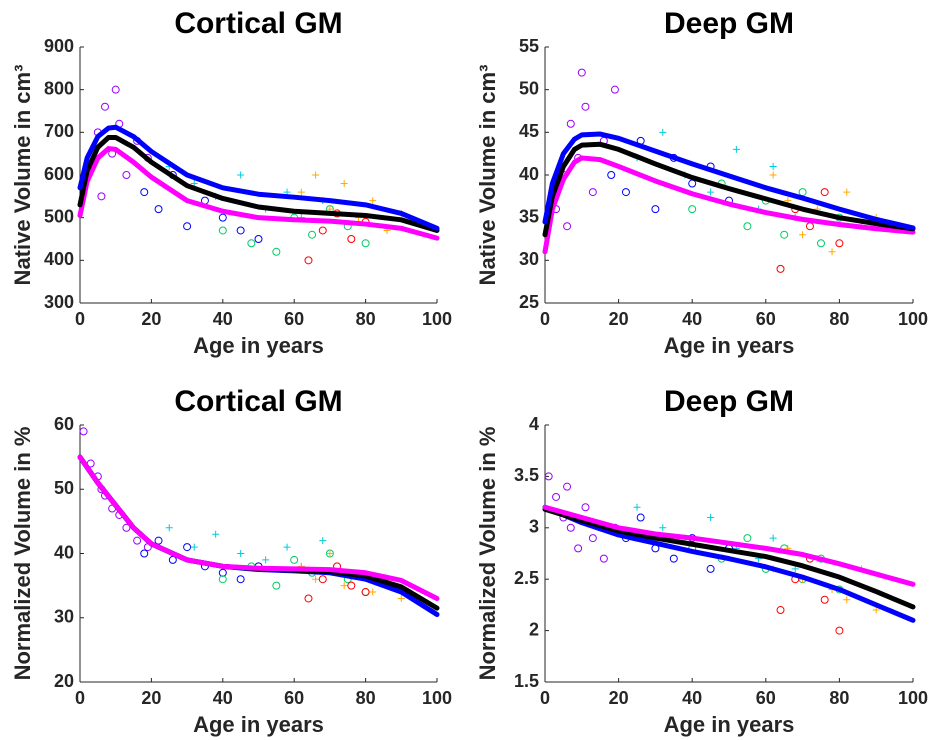  I want to click on y-tick-label: 45, so click(529, 131).